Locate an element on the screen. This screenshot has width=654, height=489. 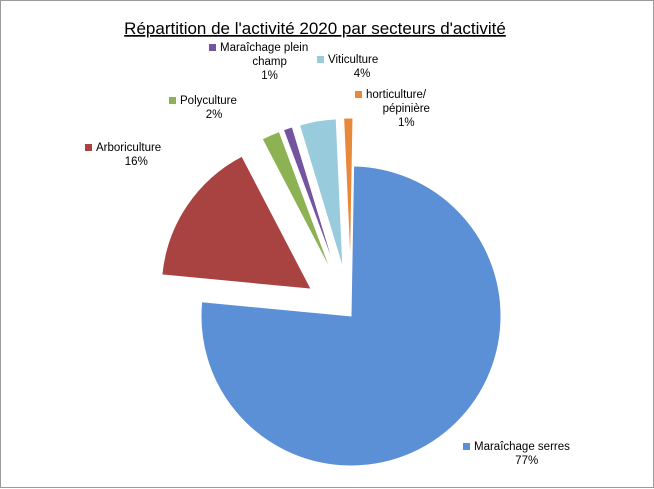
data-label-2: Polyculture 2% is located at coordinates (203, 108).